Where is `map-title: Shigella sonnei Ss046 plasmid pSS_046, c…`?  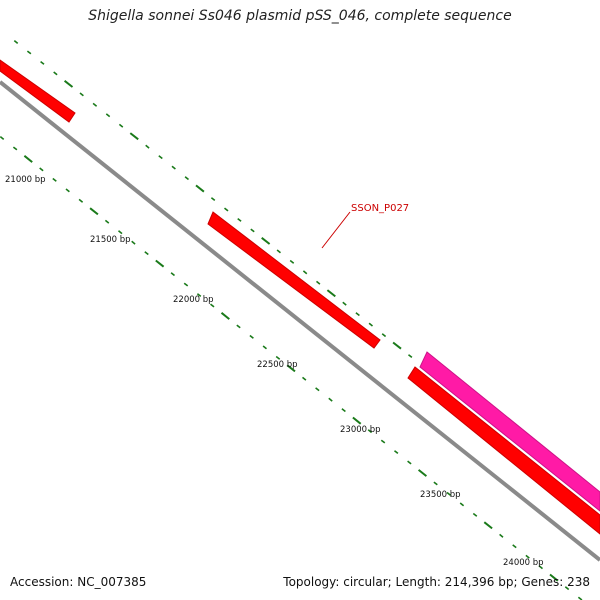 map-title: Shigella sonnei Ss046 plasmid pSS_046, c… is located at coordinates (300, 16).